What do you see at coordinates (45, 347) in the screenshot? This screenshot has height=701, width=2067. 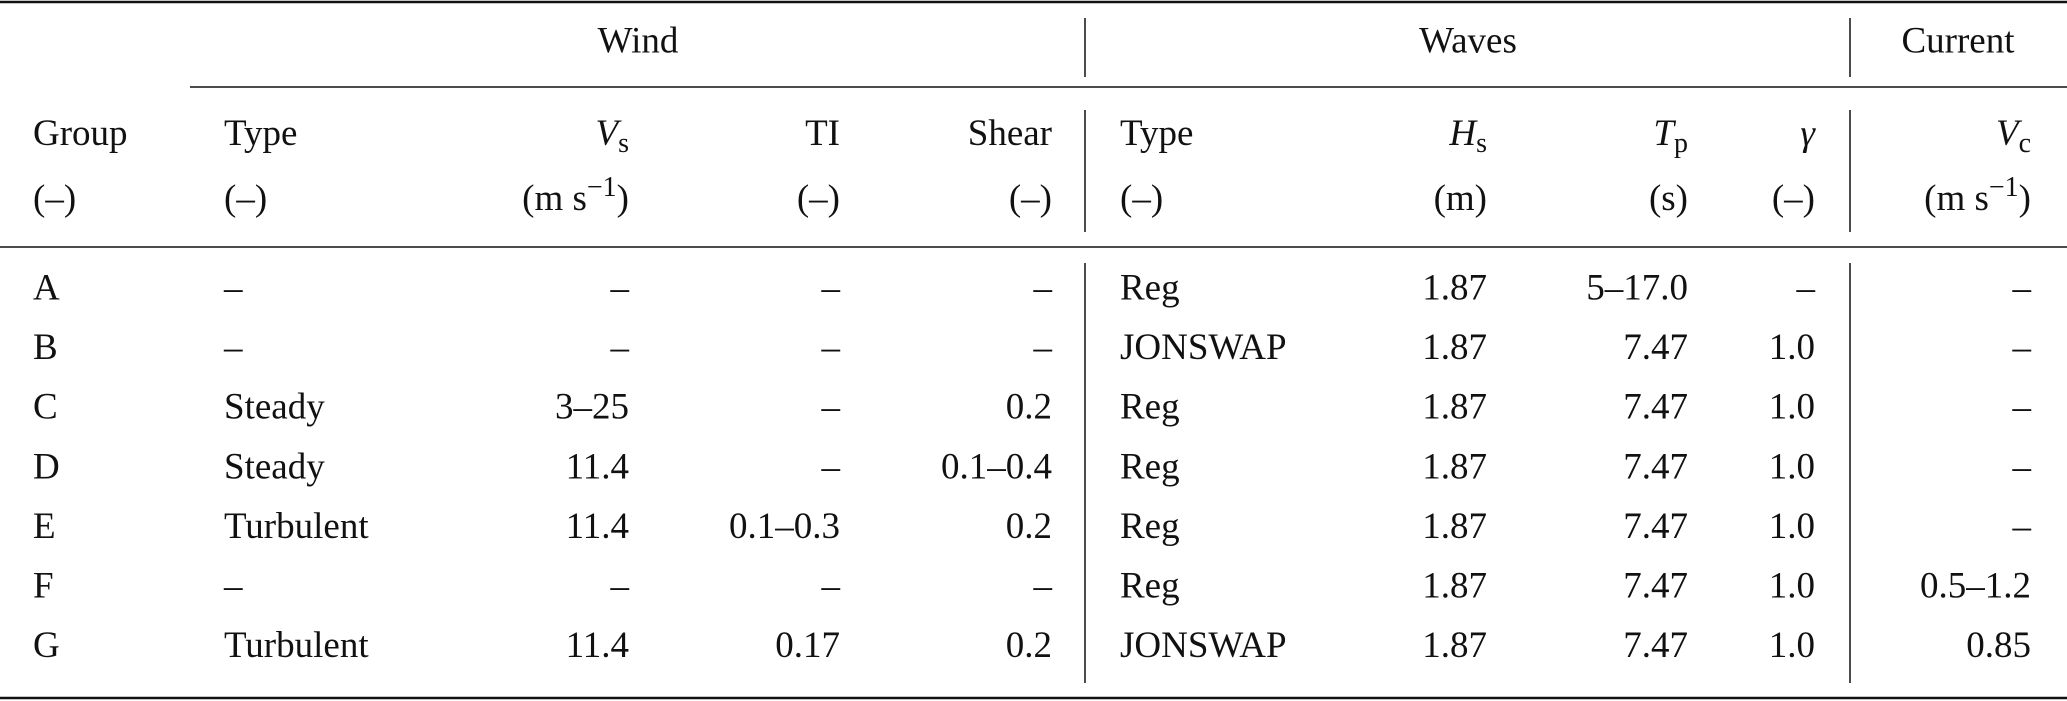 I see `cell: B` at bounding box center [45, 347].